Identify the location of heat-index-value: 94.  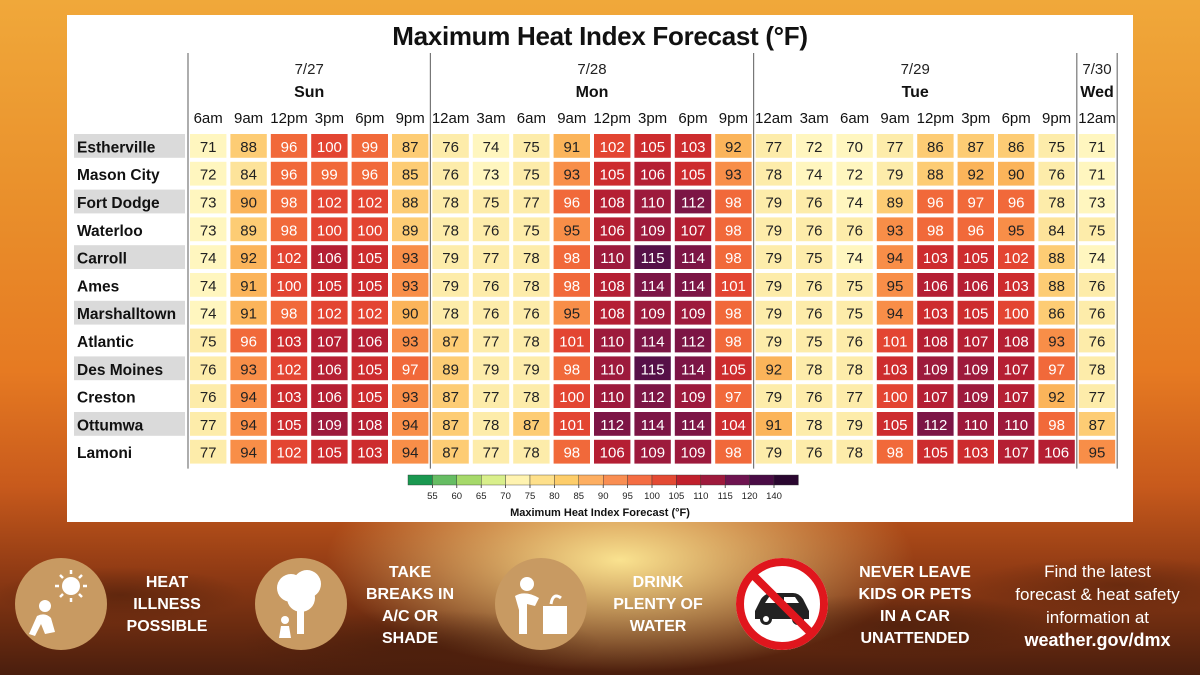
(410, 425).